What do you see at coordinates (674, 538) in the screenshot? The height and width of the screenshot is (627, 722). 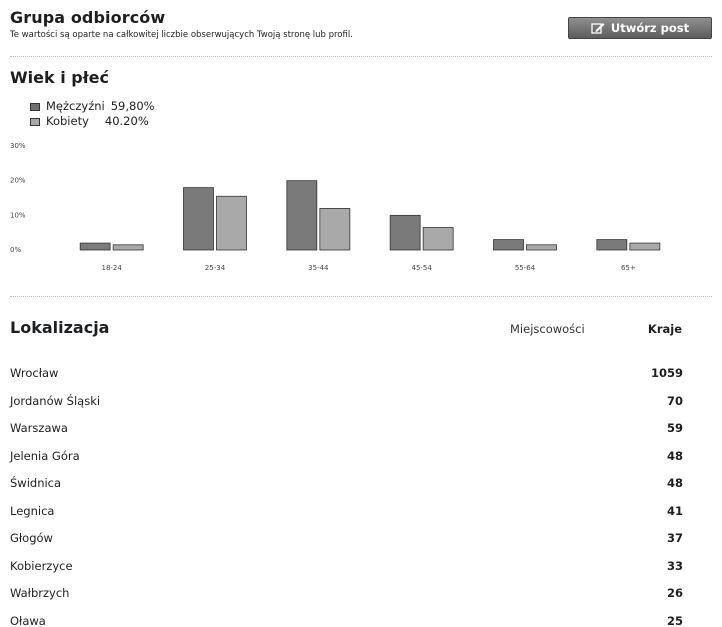 I see `location-count: 37` at bounding box center [674, 538].